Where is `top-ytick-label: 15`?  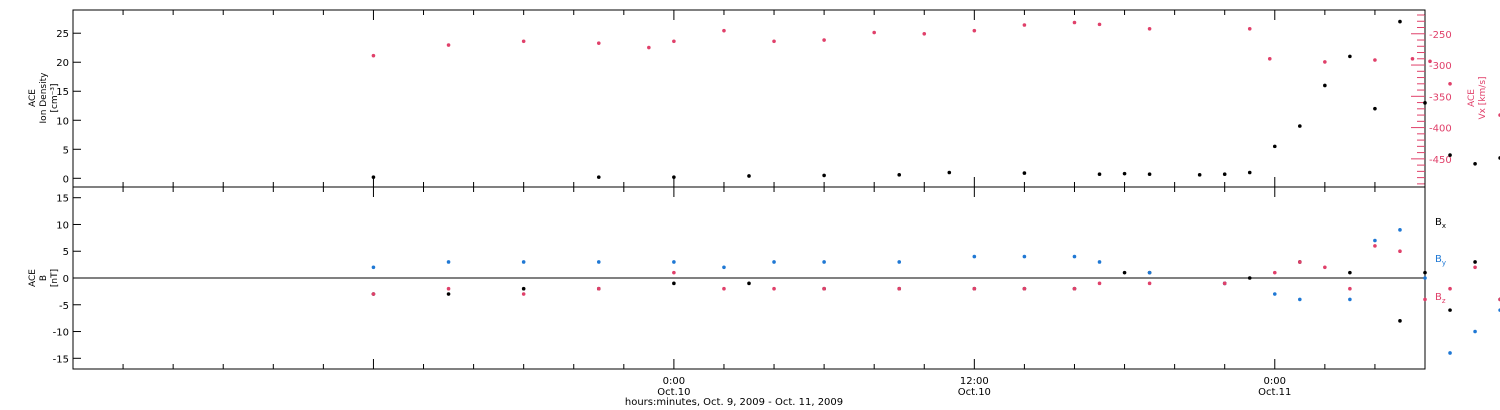 top-ytick-label: 15 is located at coordinates (62, 92).